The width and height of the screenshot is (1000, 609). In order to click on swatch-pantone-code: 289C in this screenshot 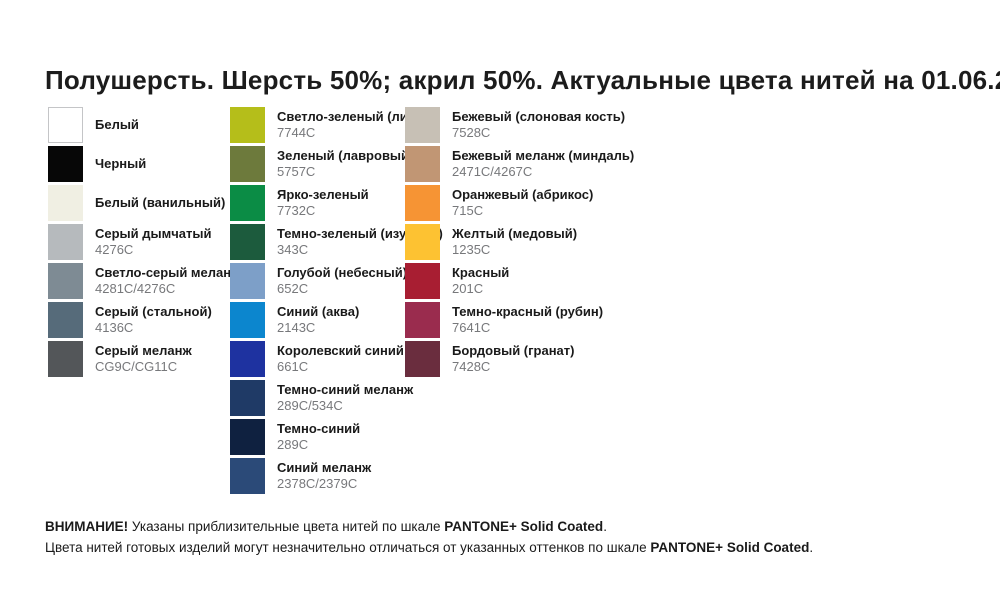, I will do `click(293, 444)`.